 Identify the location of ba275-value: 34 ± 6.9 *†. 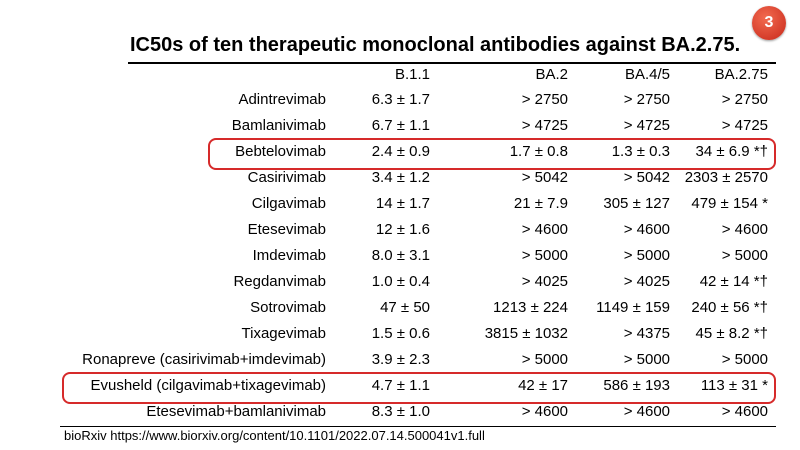
(731, 151).